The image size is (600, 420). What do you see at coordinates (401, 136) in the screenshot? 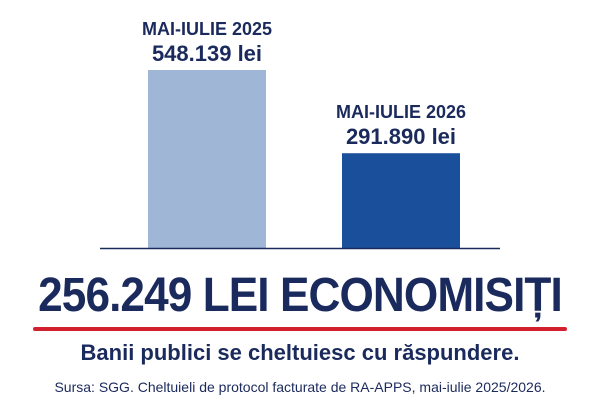
I see `bar-2-value-label: 291.890 lei` at bounding box center [401, 136].